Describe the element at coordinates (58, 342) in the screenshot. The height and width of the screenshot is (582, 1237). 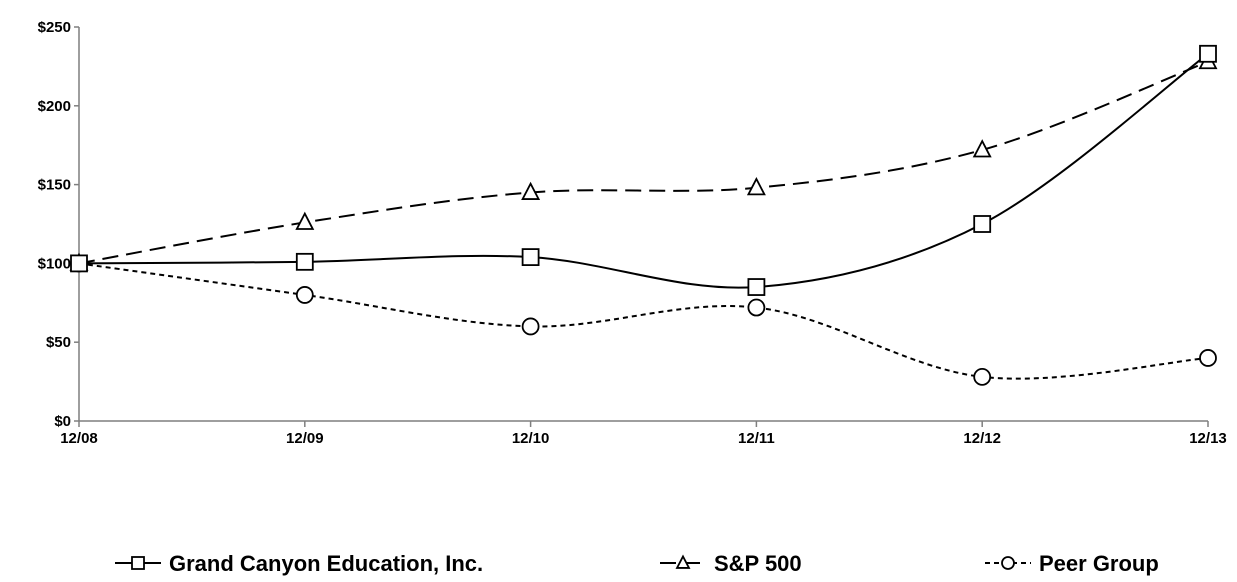
I see `y-tick-label: $50` at that location.